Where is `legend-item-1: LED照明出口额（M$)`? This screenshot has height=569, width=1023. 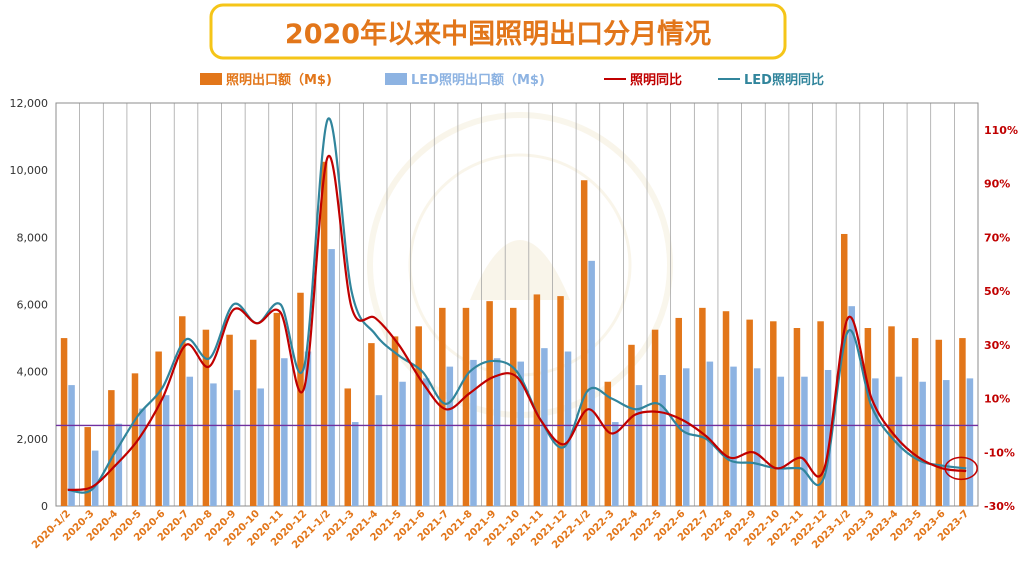 legend-item-1: LED照明出口额（M$) is located at coordinates (465, 80).